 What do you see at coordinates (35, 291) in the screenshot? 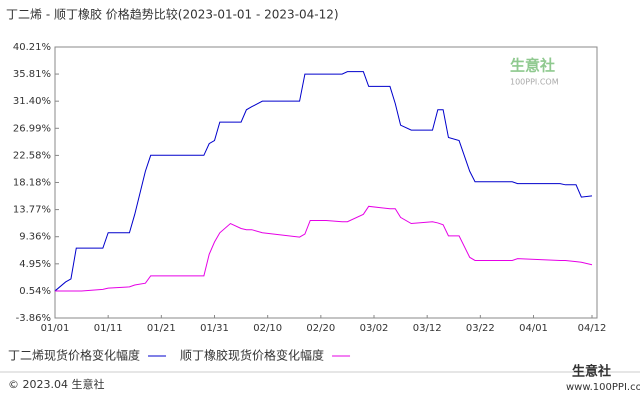
I see `y-tick-label: 0.54%` at bounding box center [35, 291].